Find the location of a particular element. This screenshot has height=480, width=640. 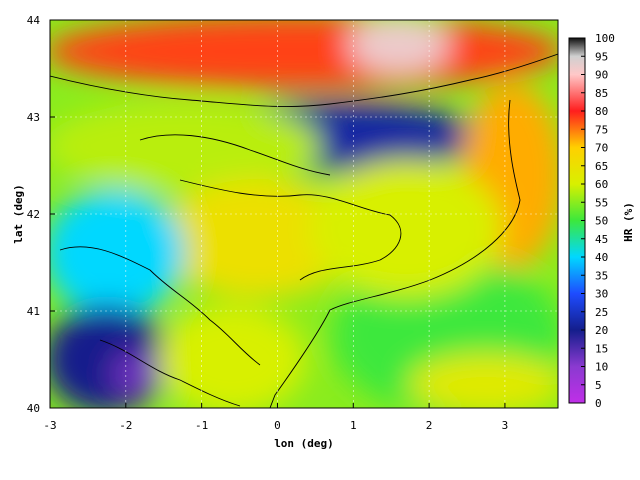

y-tick-label: 40 is located at coordinates (33, 408).